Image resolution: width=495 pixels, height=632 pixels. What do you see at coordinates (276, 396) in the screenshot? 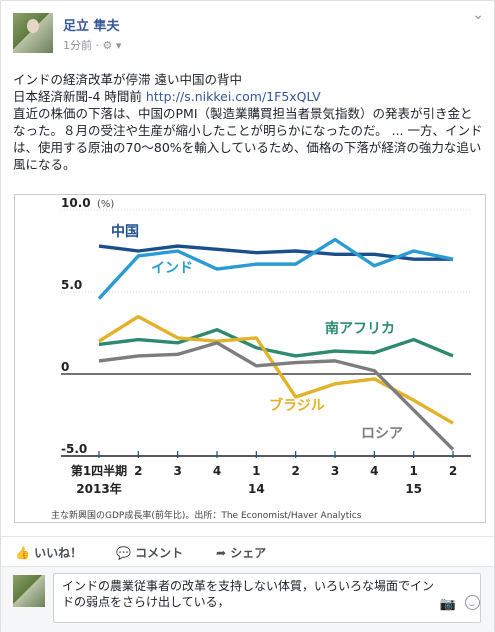
I see `series-line-ロシア` at bounding box center [276, 396].